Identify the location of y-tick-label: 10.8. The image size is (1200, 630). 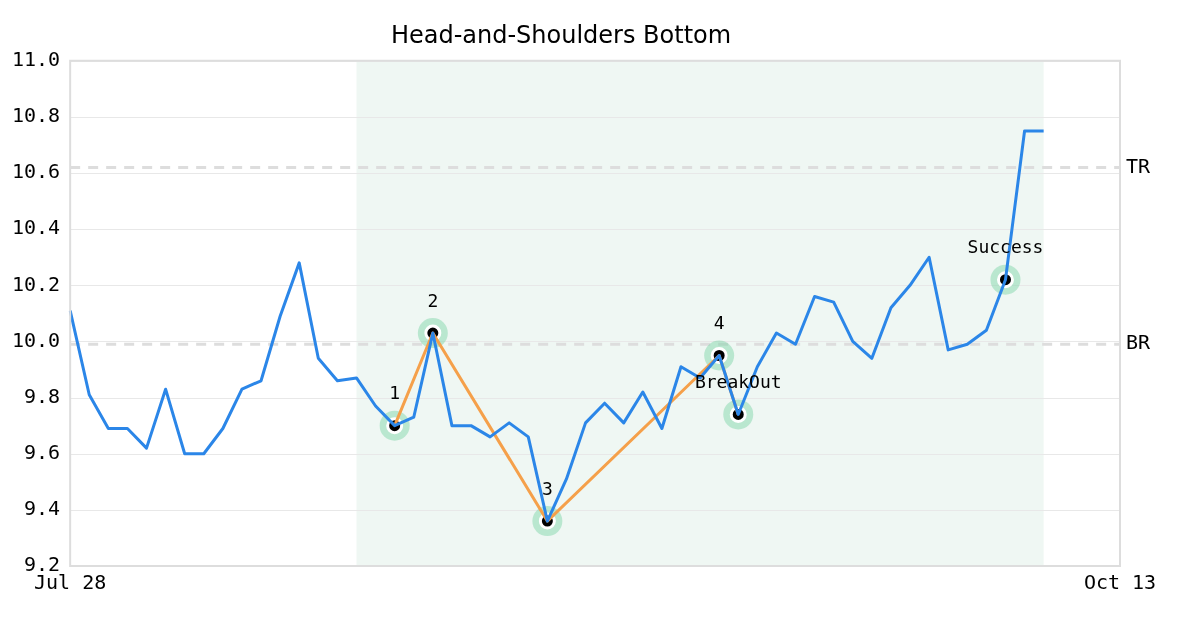
(36, 115).